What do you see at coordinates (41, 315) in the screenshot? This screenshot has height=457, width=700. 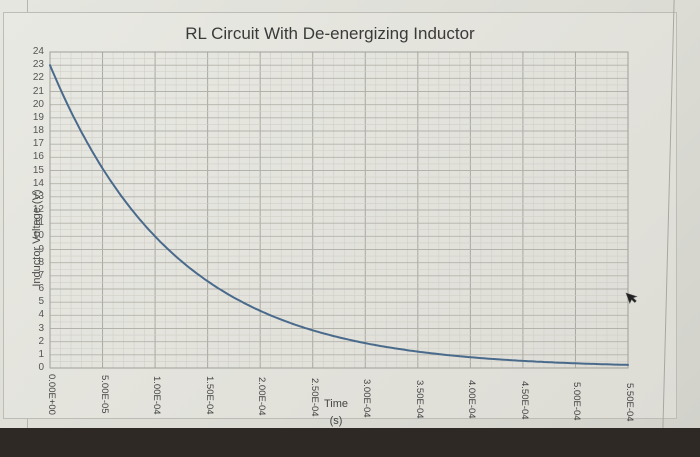 I see `y-tick-label: 4` at bounding box center [41, 315].